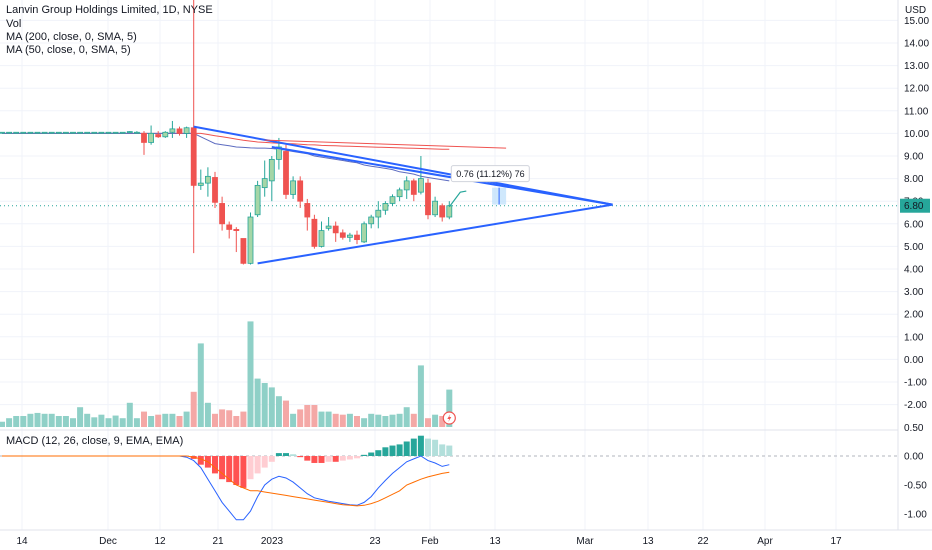  Describe the element at coordinates (915, 405) in the screenshot. I see `price-tick: -2.00` at that location.